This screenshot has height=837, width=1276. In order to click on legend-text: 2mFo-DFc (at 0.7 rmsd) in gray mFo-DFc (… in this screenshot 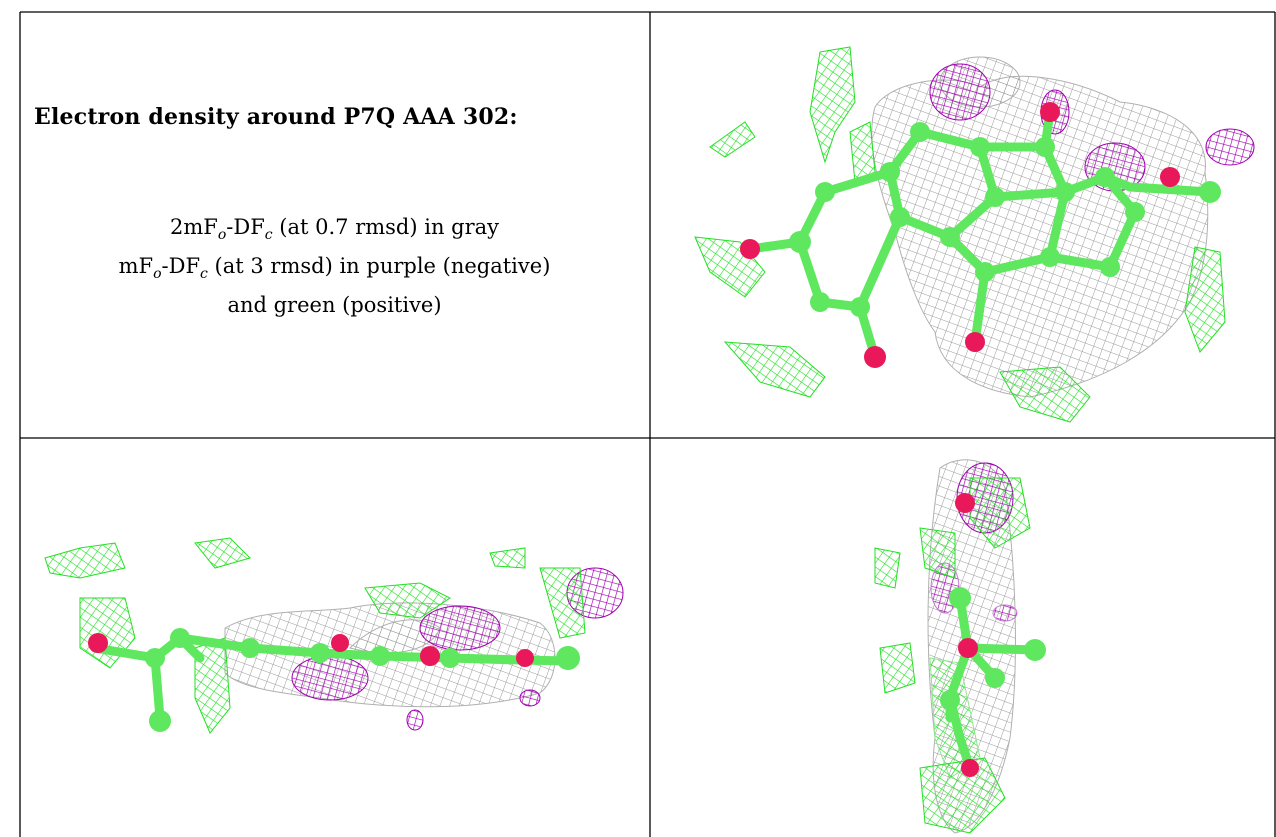, I will do `click(334, 266)`.